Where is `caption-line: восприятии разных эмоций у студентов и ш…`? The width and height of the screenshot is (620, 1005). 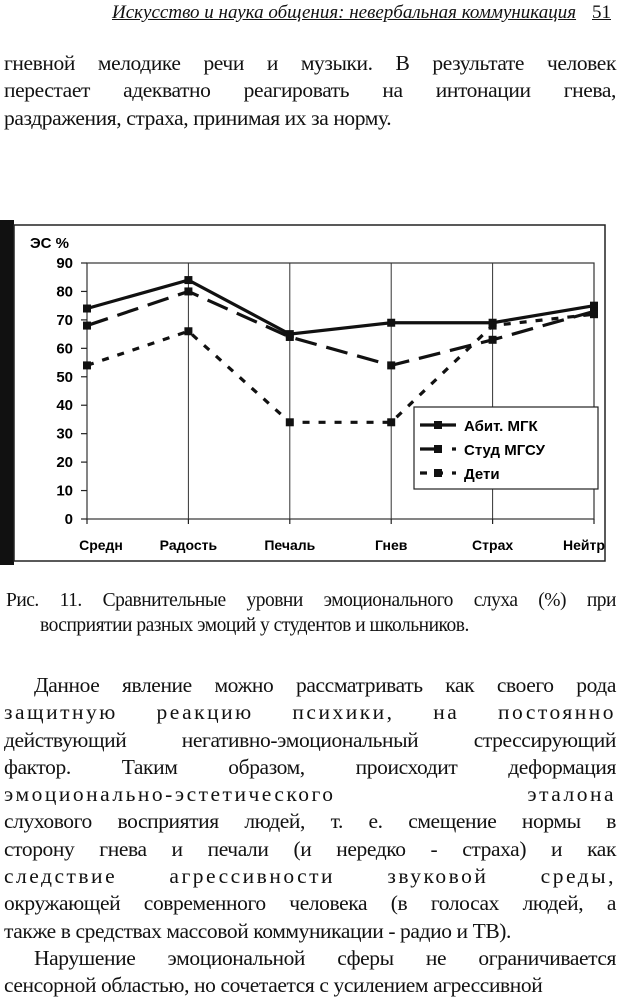
caption-line: восприятии разных эмоций у студентов и ш… is located at coordinates (254, 625).